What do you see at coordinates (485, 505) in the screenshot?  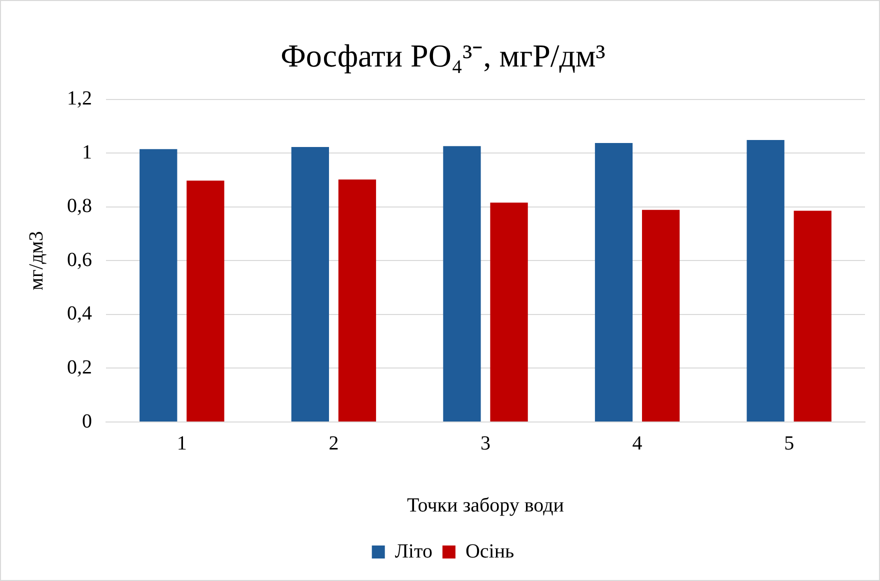 I see `x-axis-title: Точки забору води` at bounding box center [485, 505].